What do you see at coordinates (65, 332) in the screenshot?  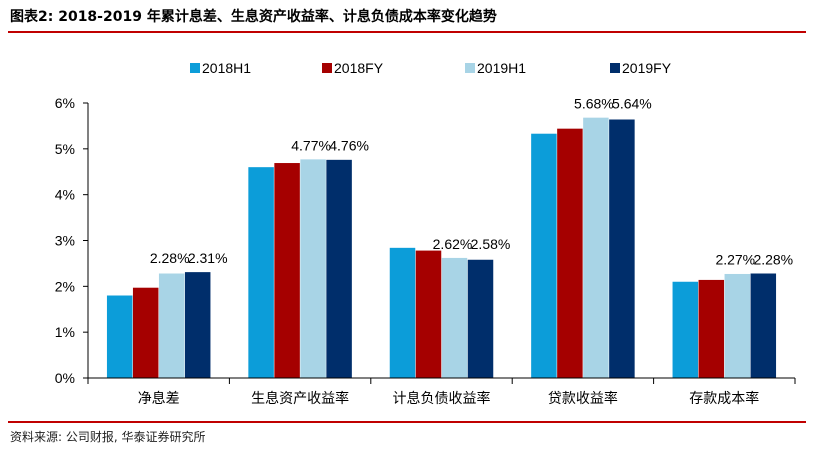 I see `y-tick-label: 1%` at bounding box center [65, 332].